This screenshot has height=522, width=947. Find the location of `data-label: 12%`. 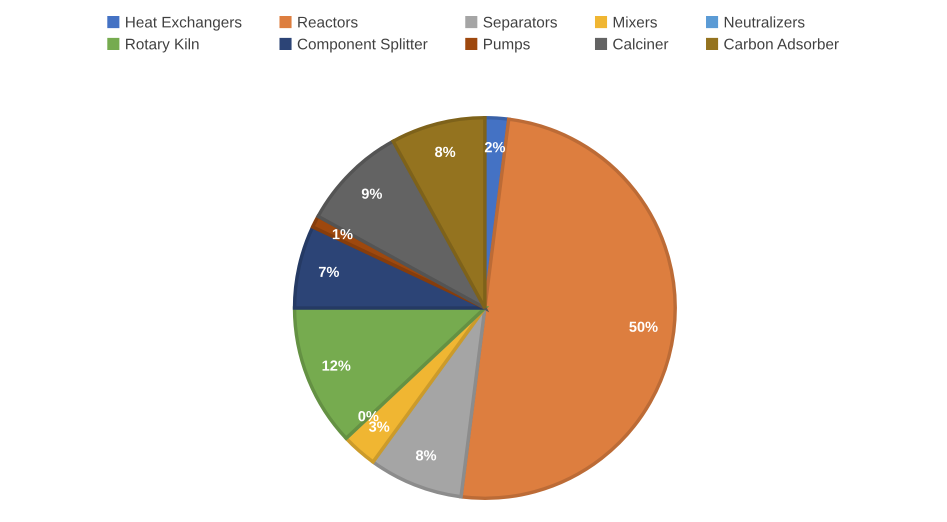

data-label: 12% is located at coordinates (336, 365).